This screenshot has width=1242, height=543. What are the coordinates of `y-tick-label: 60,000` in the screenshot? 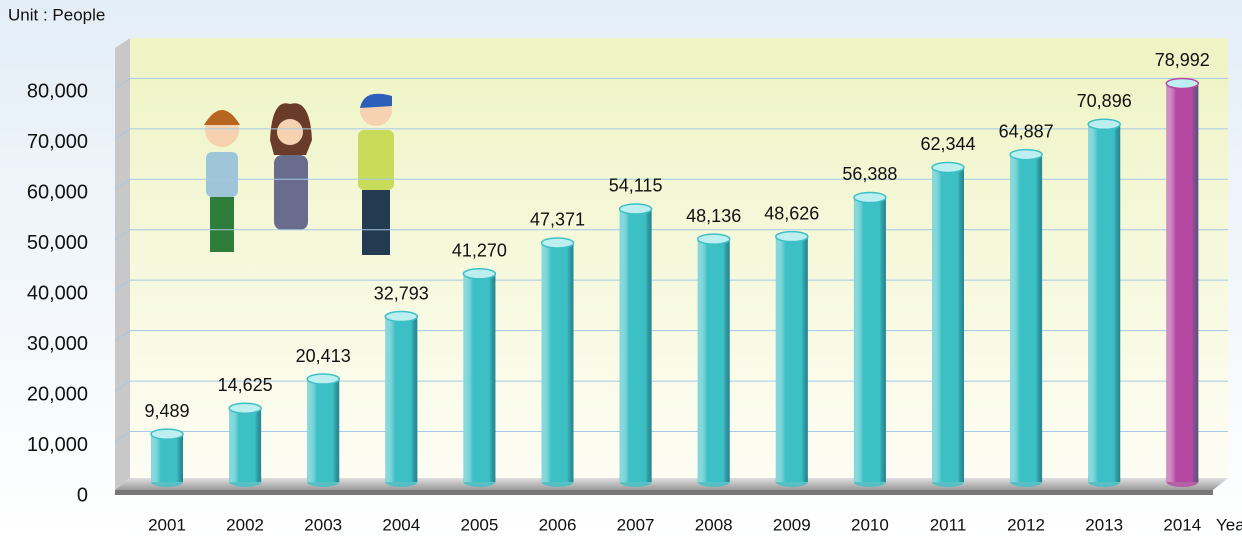 It's located at (57, 193).